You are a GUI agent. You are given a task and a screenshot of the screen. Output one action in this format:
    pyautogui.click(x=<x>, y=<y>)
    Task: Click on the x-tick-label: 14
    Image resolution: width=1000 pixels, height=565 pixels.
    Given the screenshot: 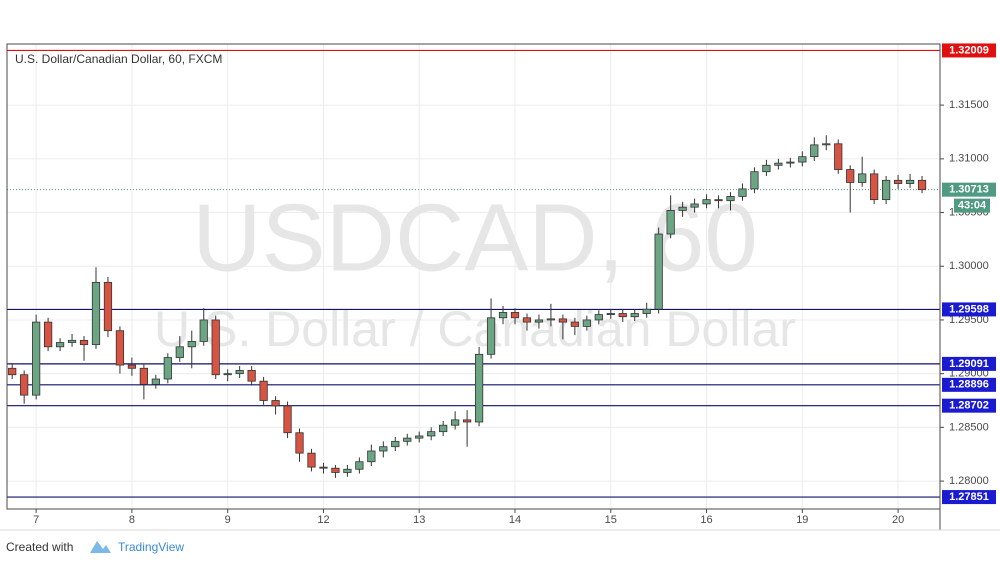 What is the action you would take?
    pyautogui.click(x=515, y=520)
    